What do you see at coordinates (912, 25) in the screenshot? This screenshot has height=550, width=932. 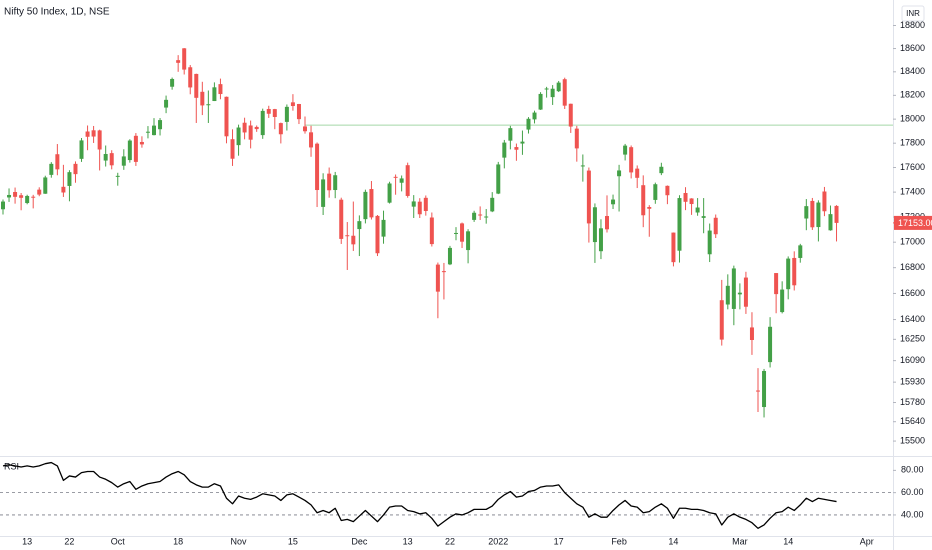 I see `y-tick-label: 18800` at bounding box center [912, 25].